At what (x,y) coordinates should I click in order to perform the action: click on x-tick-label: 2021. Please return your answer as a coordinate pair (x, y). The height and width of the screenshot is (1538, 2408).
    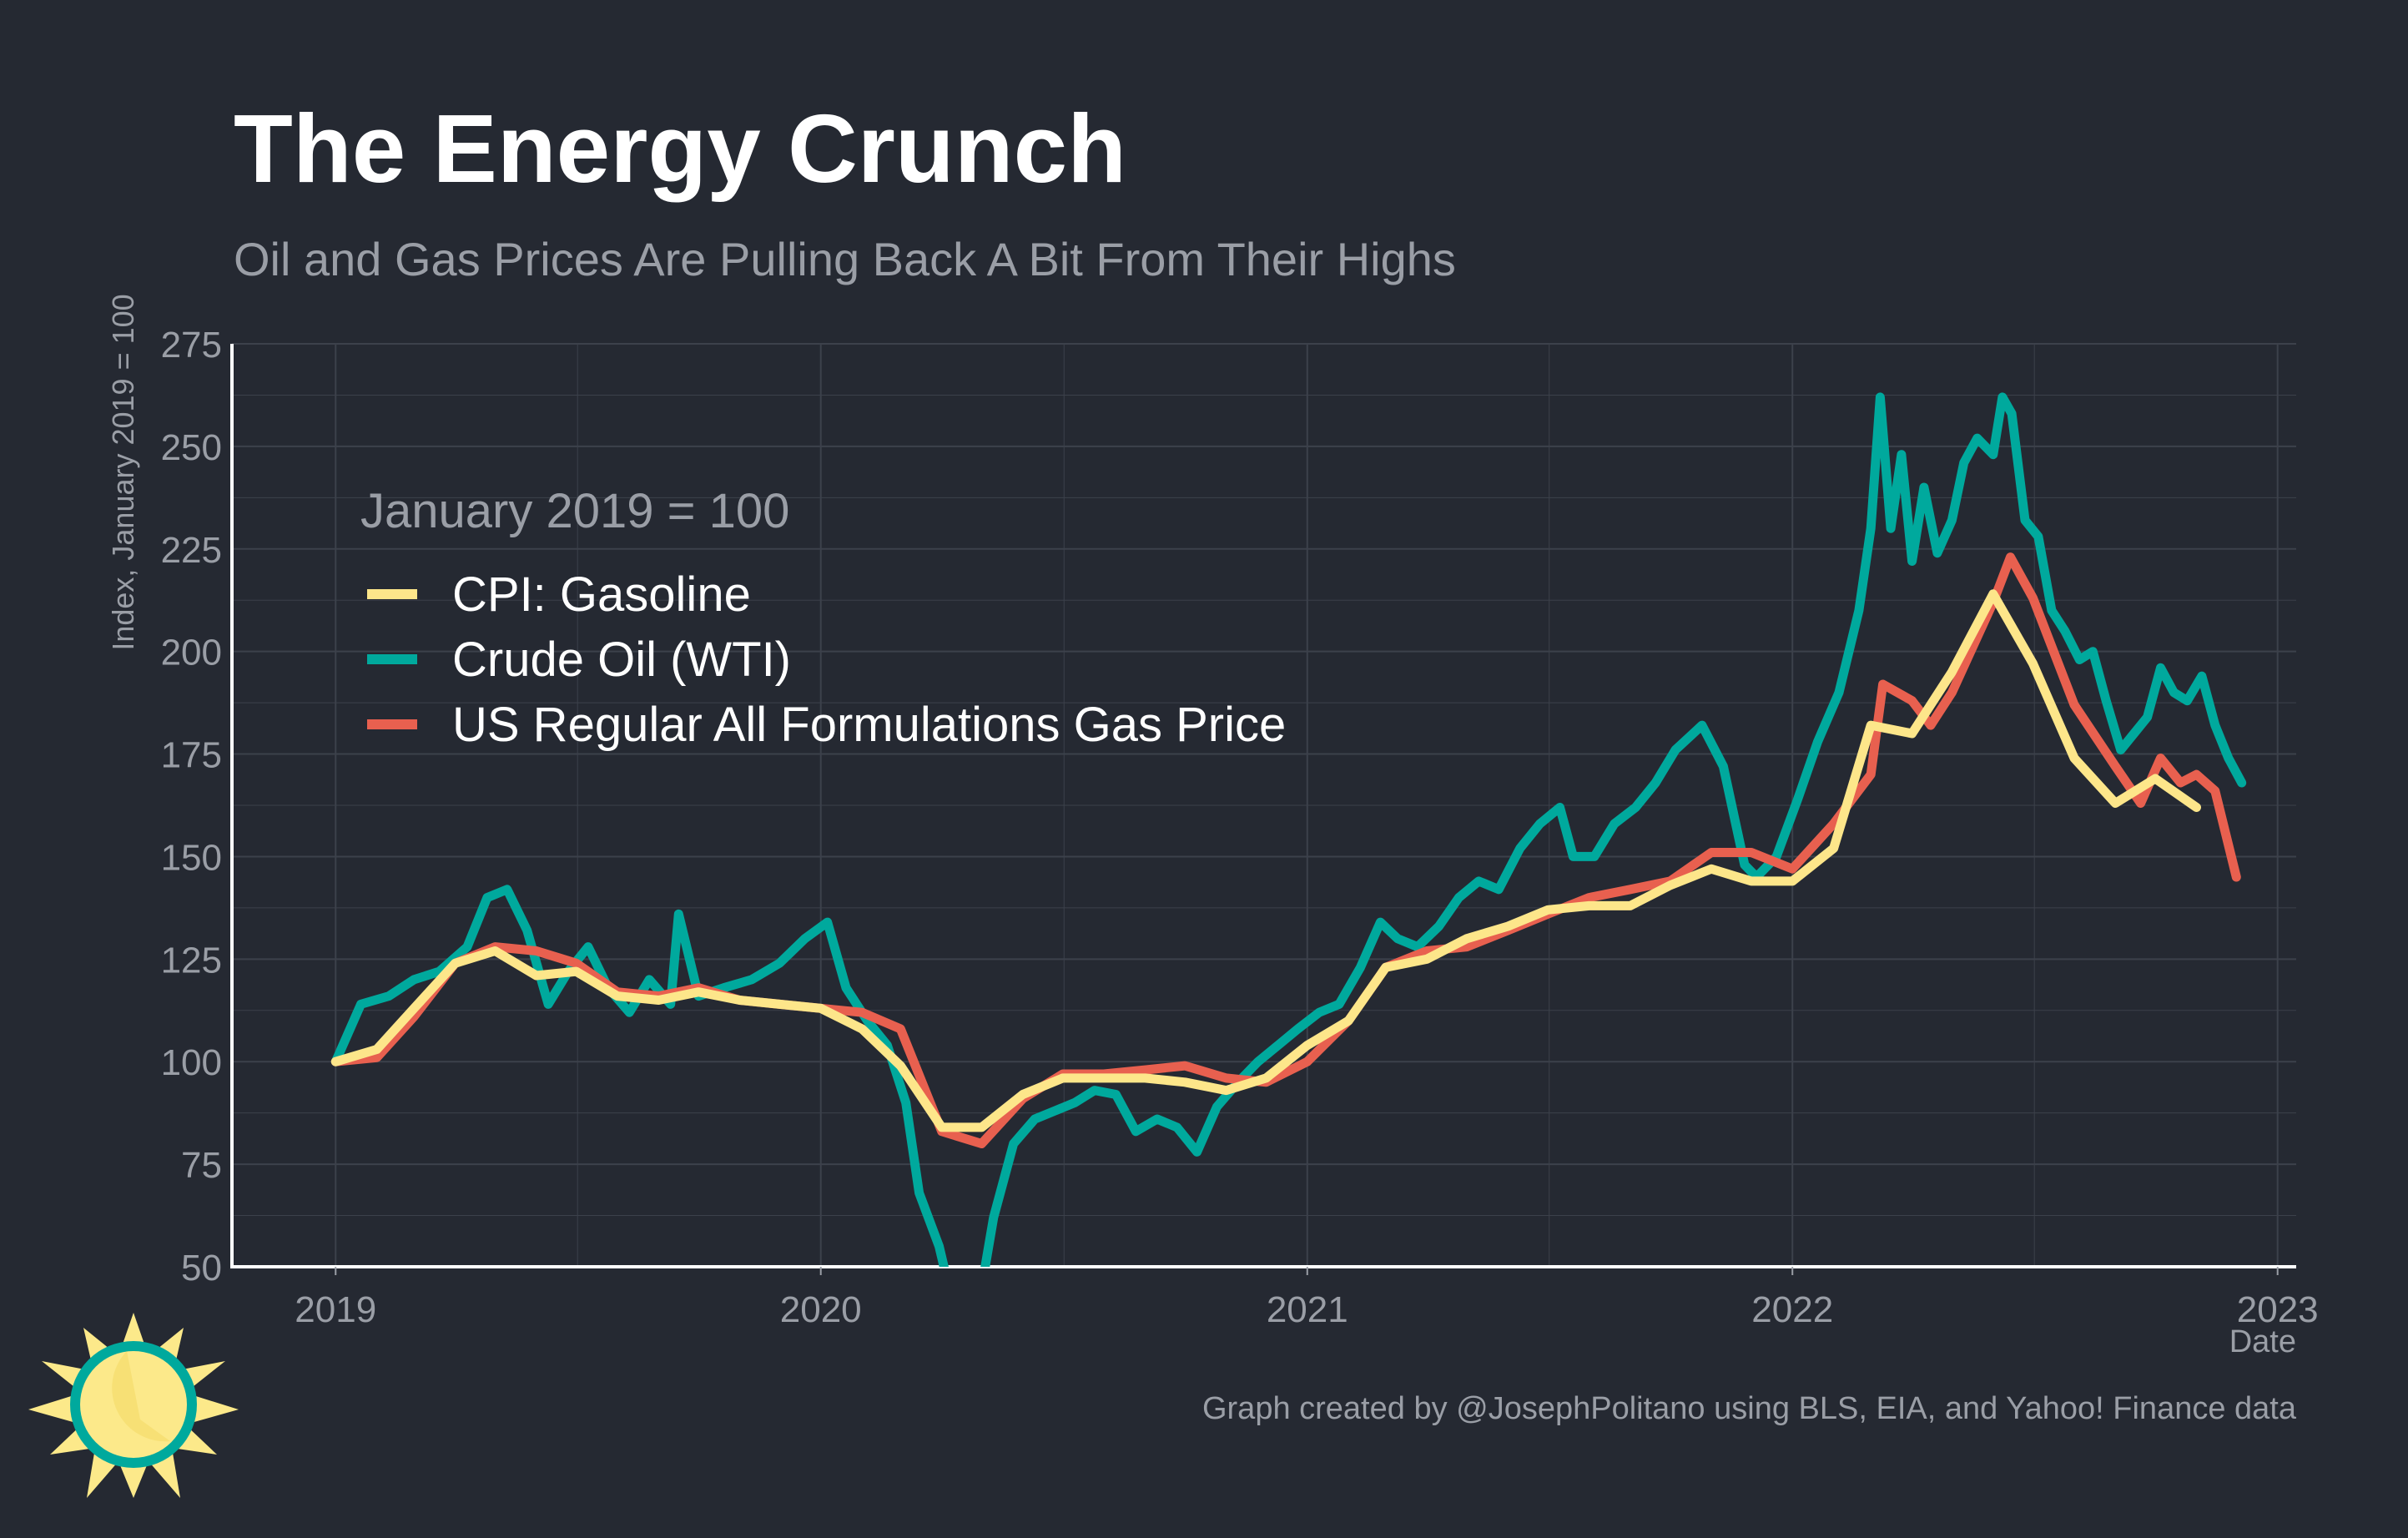
    Looking at the image, I should click on (1307, 1309).